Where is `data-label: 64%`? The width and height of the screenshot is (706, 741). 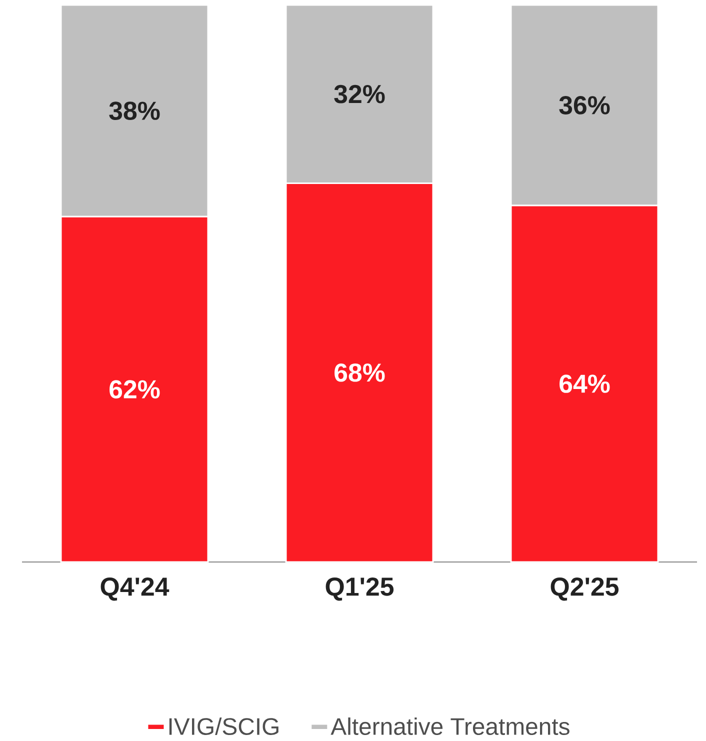
data-label: 64% is located at coordinates (585, 383).